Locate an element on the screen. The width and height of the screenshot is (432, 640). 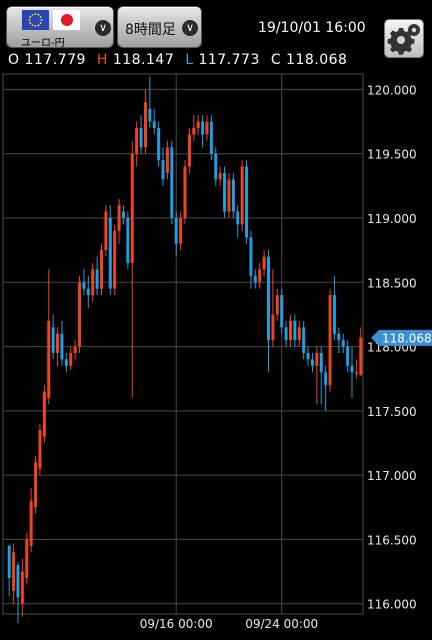
high-value: 118.147 is located at coordinates (143, 60).